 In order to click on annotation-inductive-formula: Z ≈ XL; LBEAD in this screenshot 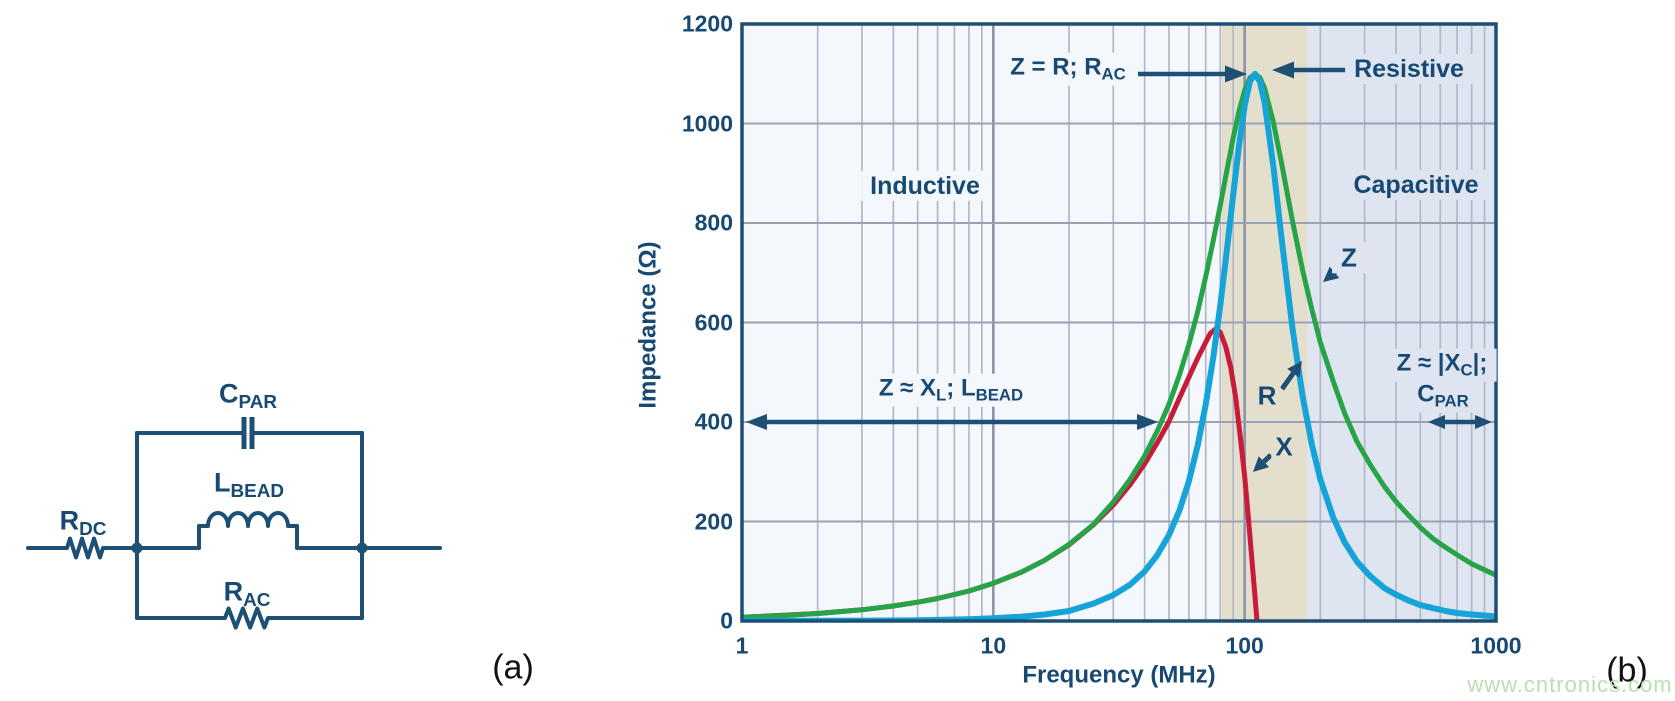, I will do `click(951, 390)`.